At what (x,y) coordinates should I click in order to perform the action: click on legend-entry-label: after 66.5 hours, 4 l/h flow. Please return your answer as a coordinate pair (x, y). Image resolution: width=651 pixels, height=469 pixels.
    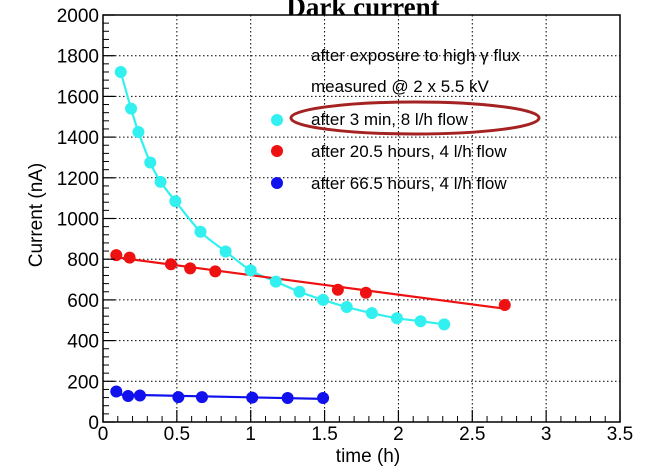
    Looking at the image, I should click on (409, 183).